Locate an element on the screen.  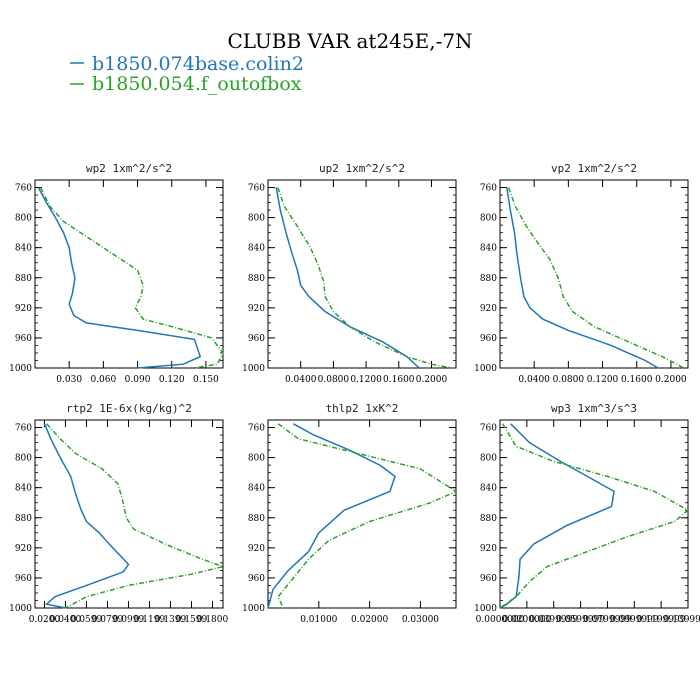
panel-title: wp3 1xm^3/s^3 is located at coordinates (594, 408).